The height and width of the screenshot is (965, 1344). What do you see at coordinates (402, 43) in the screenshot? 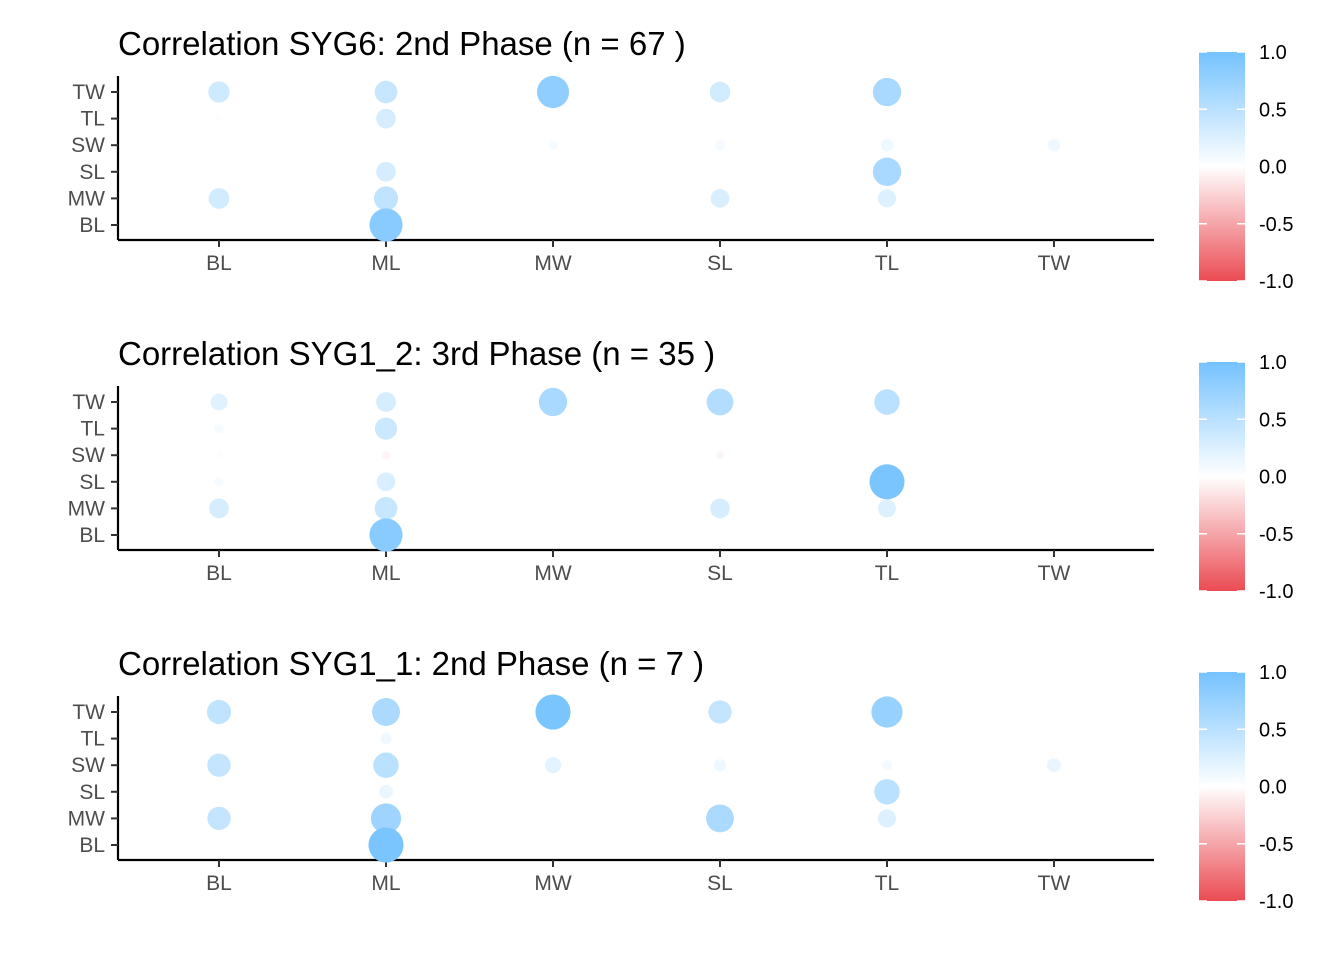
I see `chart-title: Correlation SYG6: 2nd Phase (n = 67 )` at bounding box center [402, 43].